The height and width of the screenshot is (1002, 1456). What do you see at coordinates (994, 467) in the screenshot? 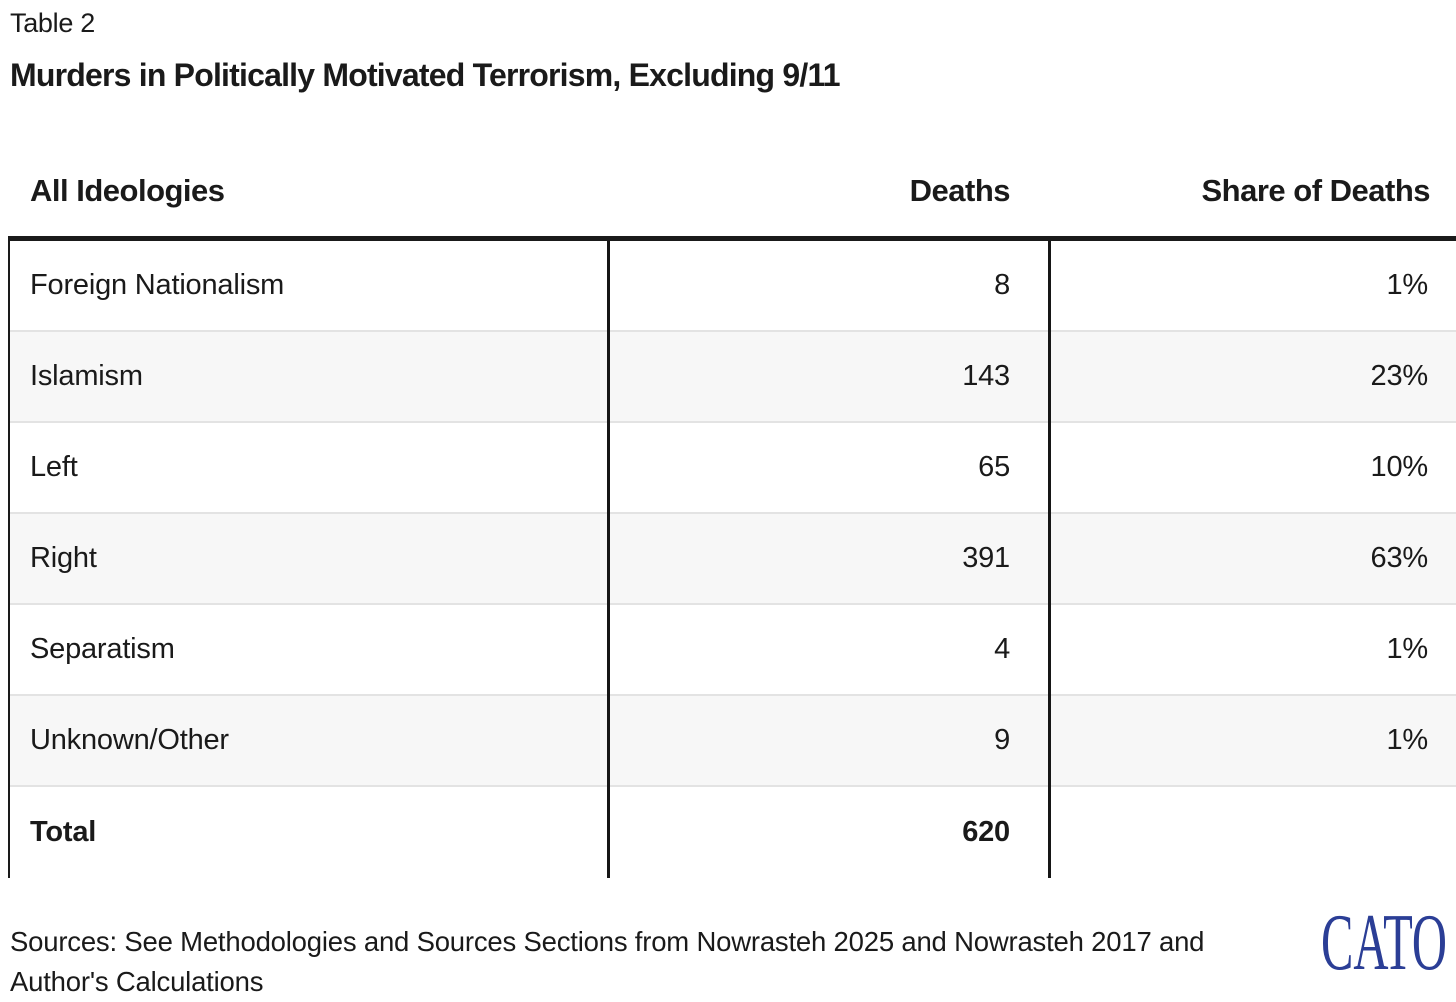
I see `cell-deaths: 65` at bounding box center [994, 467].